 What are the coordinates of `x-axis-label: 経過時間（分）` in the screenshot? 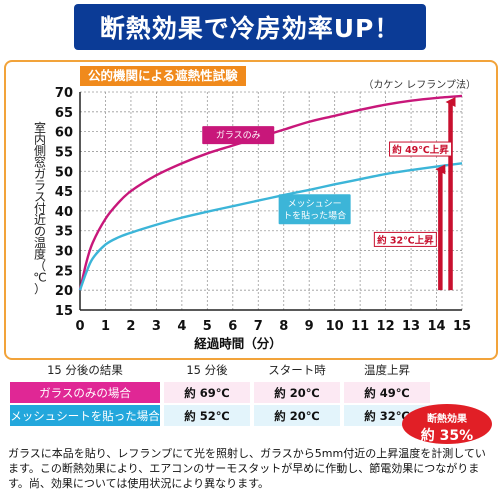 It's located at (238, 343).